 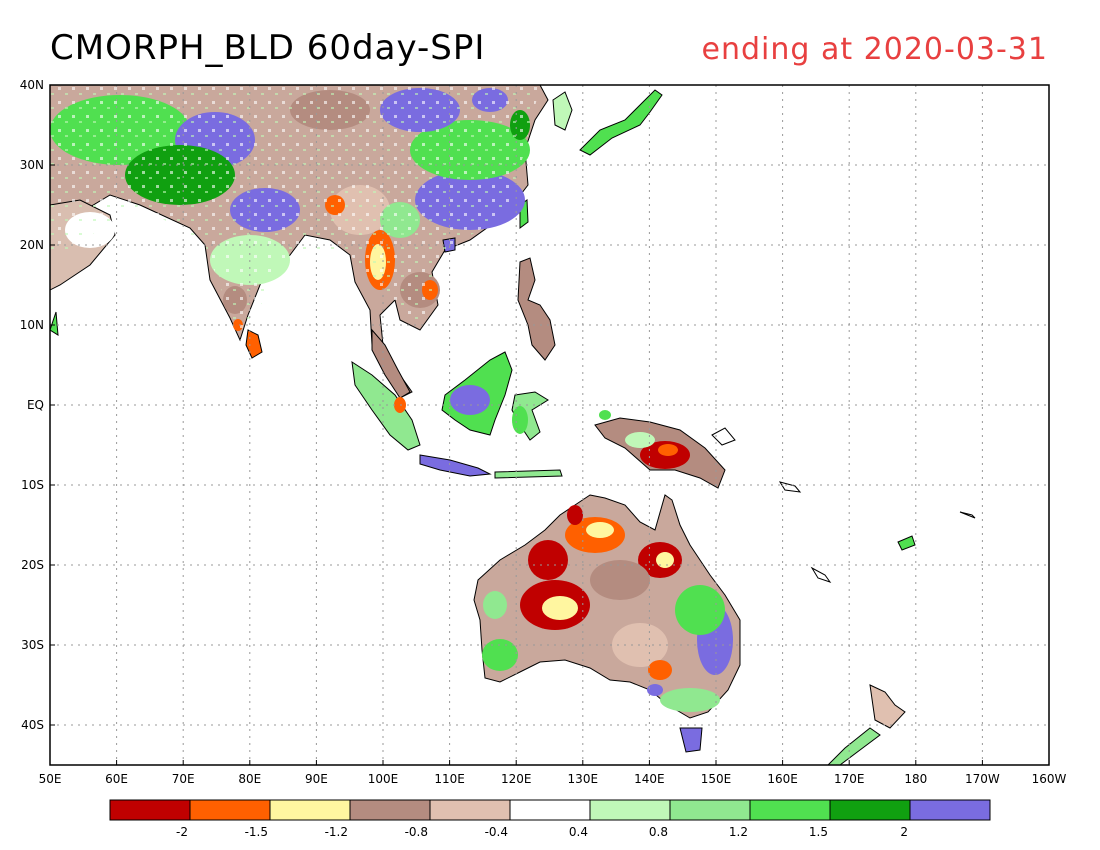 What do you see at coordinates (874, 49) in the screenshot?
I see `map-subtitle: ending at 2020-03-31` at bounding box center [874, 49].